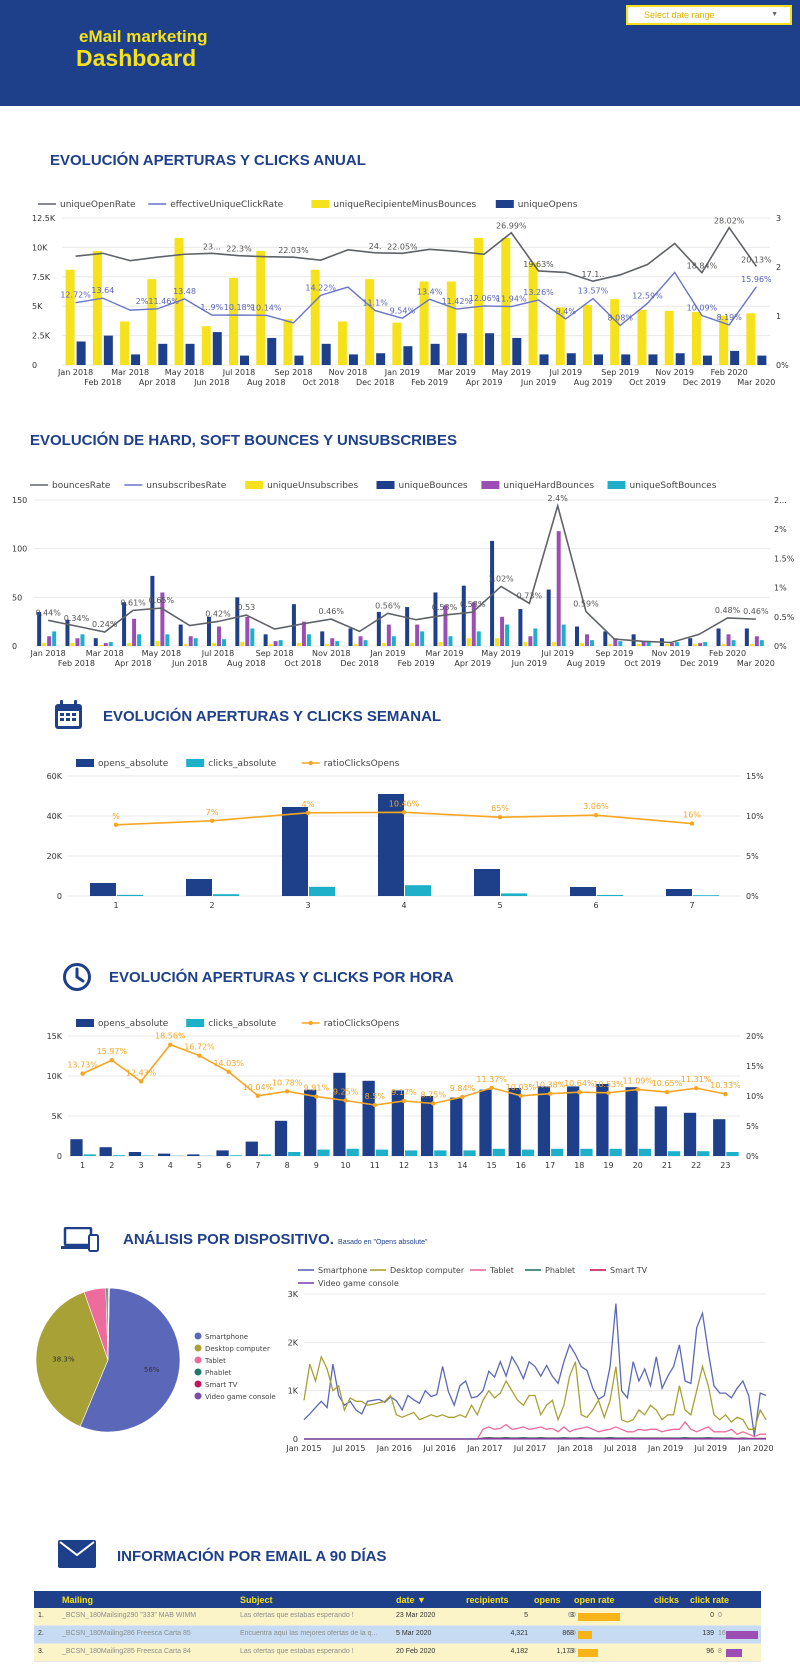  What do you see at coordinates (112, 1051) in the screenshot?
I see `data-label-ratio: 15.97%` at bounding box center [112, 1051].